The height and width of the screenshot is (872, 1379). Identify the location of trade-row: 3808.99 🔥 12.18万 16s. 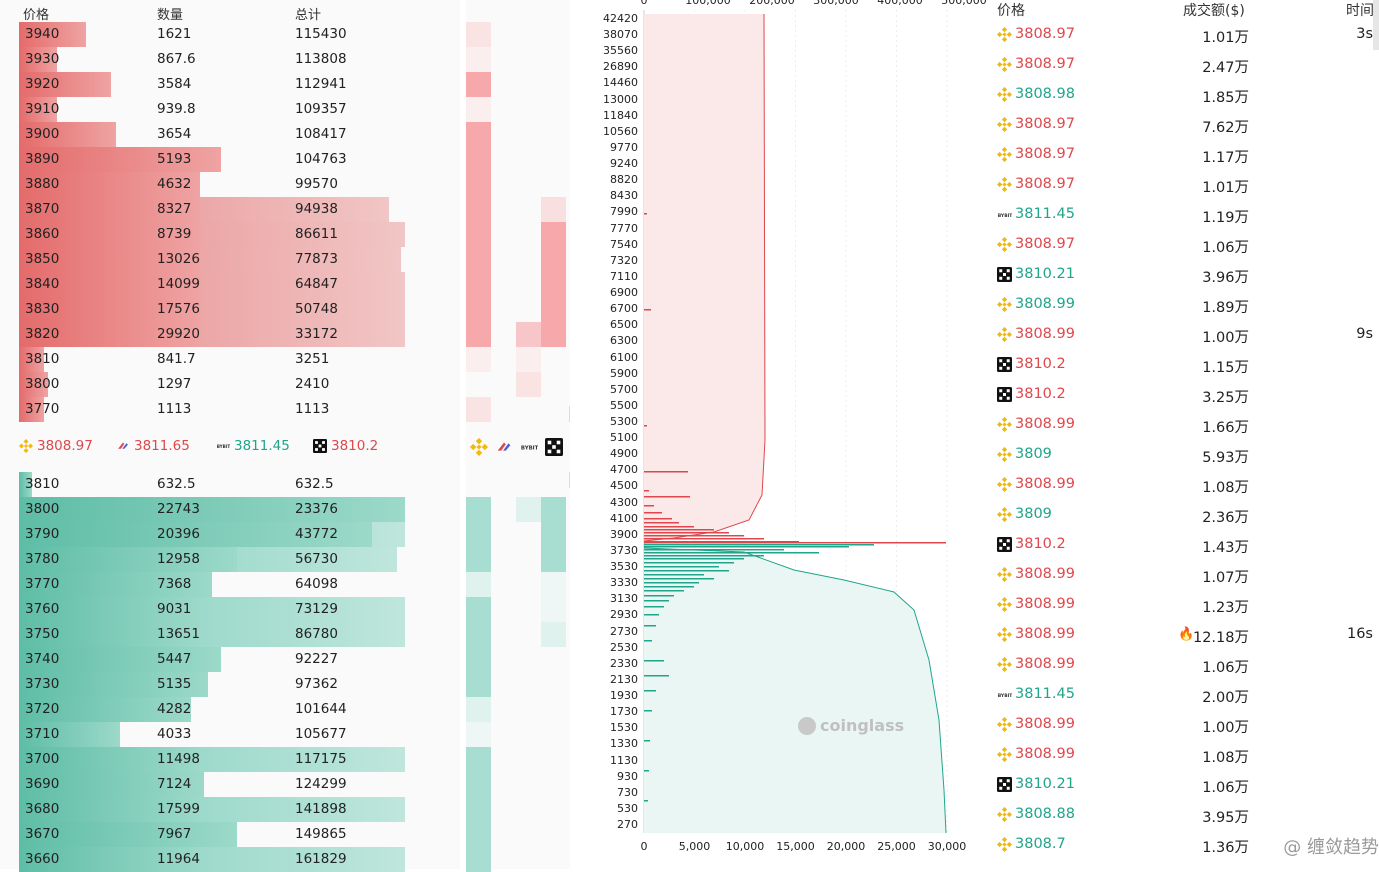
(1184, 635).